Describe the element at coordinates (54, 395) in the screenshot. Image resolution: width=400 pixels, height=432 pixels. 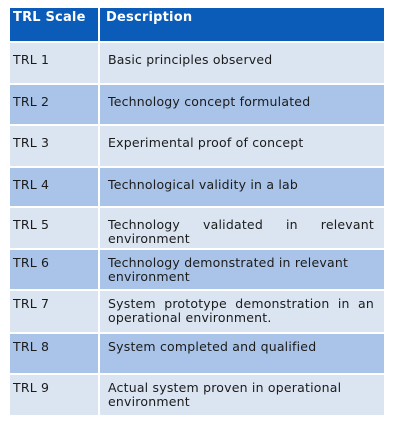
I see `trl-level: TRL 9` at that location.